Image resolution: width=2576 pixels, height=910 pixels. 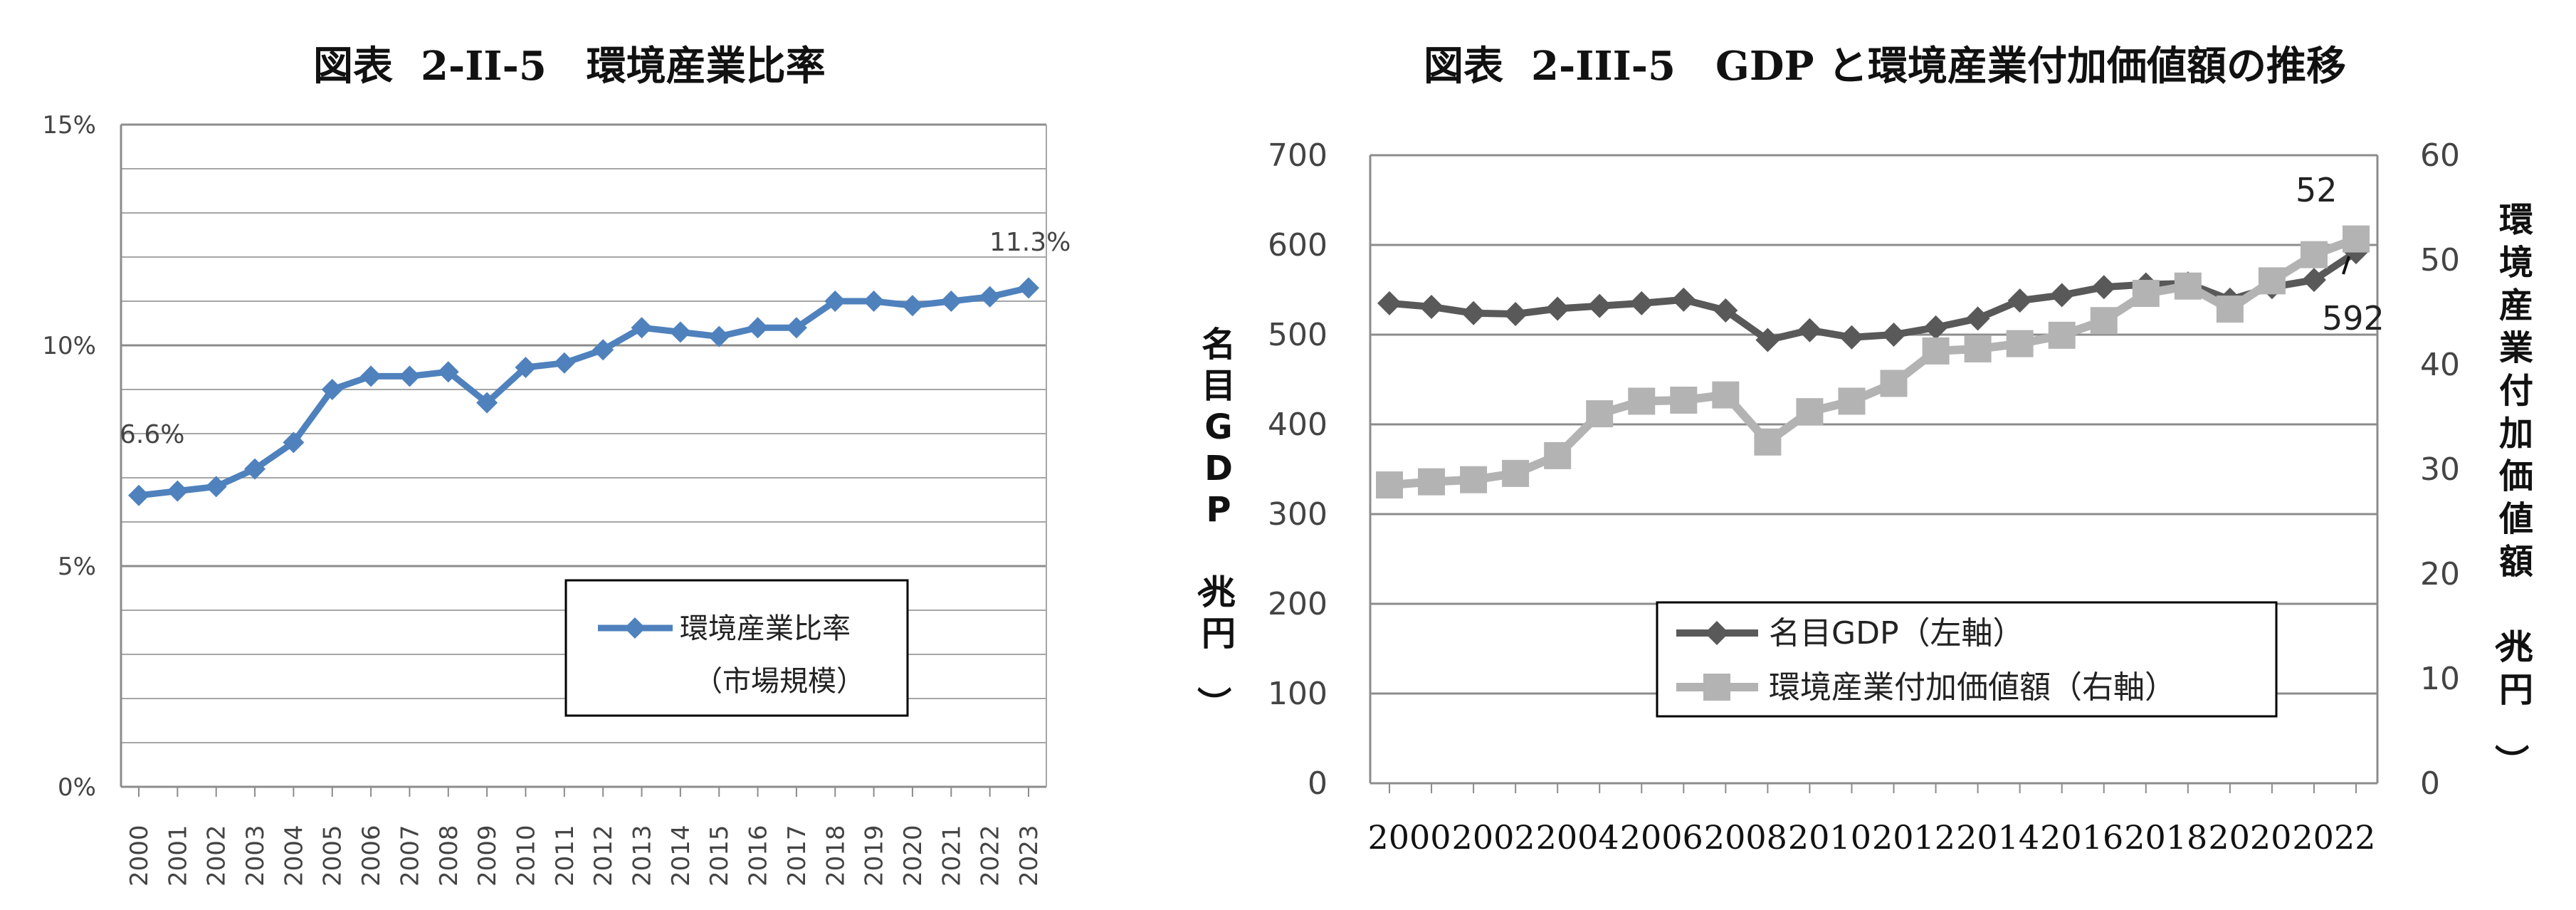 What do you see at coordinates (1874, 362) in the screenshot?
I see `series-line-env` at bounding box center [1874, 362].